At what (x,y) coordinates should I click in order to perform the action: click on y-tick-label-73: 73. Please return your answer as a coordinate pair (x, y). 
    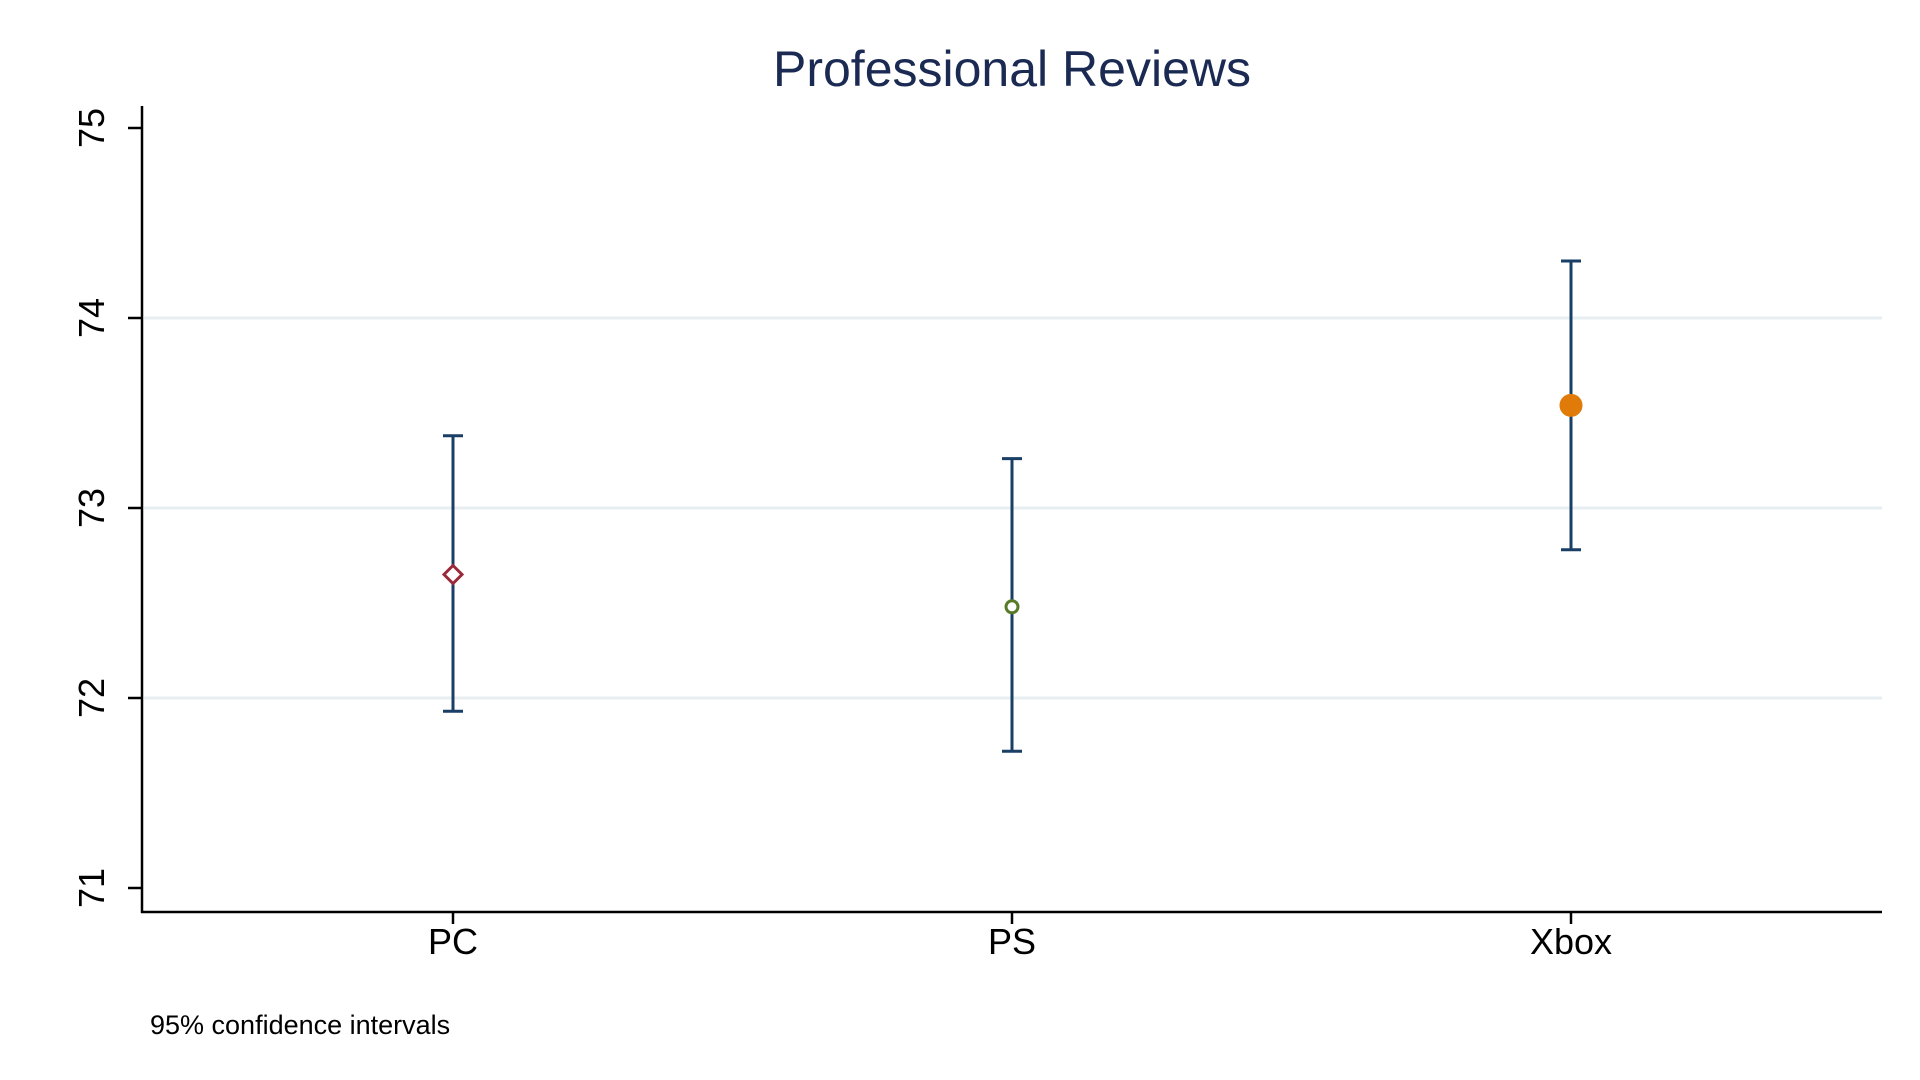
    Looking at the image, I should click on (91, 508).